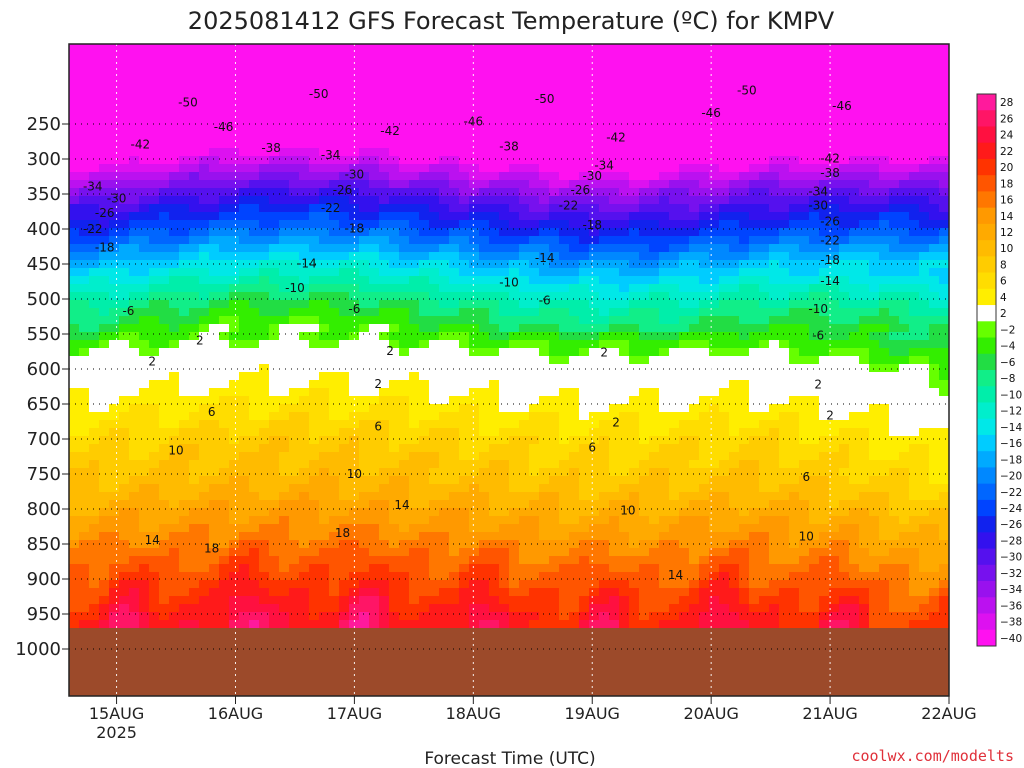  Describe the element at coordinates (1011, 574) in the screenshot. I see `colorbar-label: −32` at that location.